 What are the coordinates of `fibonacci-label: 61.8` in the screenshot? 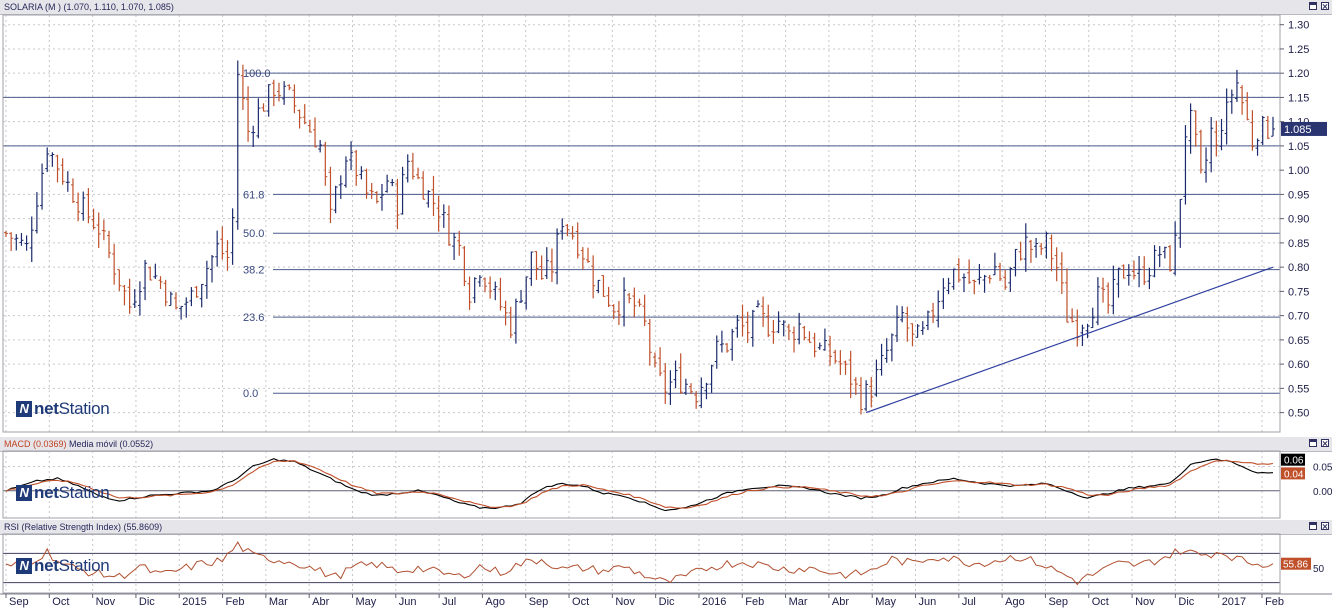 It's located at (253, 195).